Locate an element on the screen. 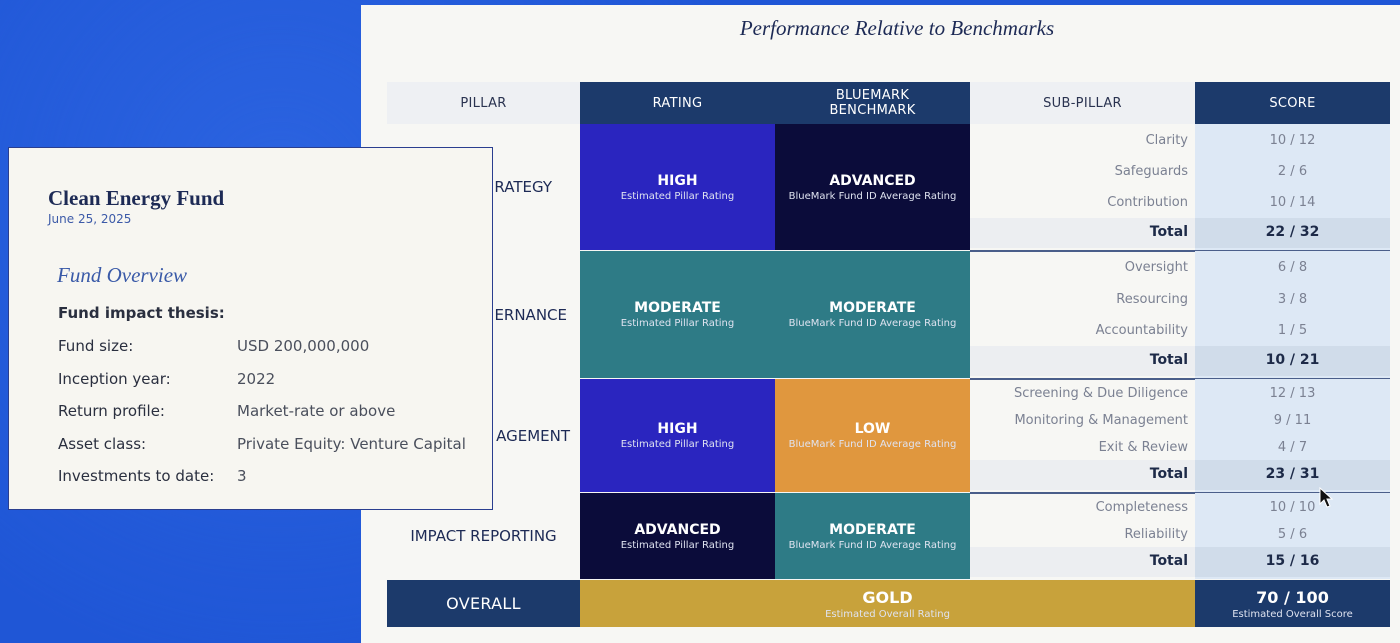  sub-score: 10 / 14 is located at coordinates (1292, 203).